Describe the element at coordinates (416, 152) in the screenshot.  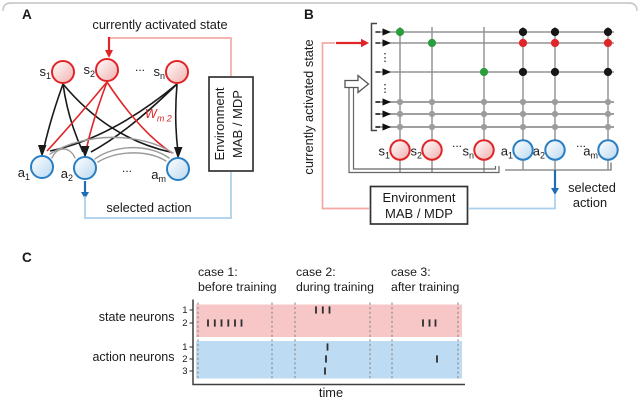
I see `col-label-s2: s2` at that location.